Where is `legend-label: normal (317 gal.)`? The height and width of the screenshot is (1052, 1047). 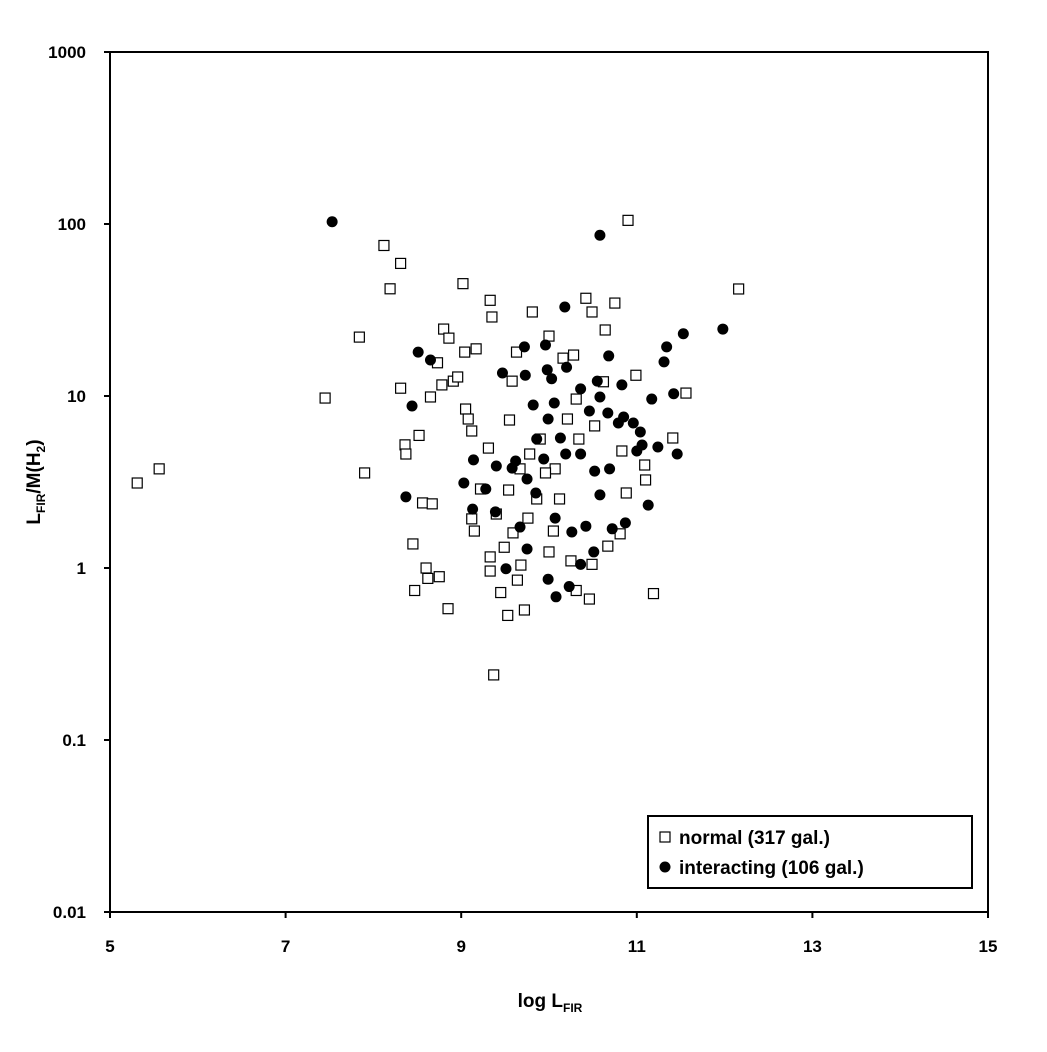 legend-label: normal (317 gal.) is located at coordinates (754, 838).